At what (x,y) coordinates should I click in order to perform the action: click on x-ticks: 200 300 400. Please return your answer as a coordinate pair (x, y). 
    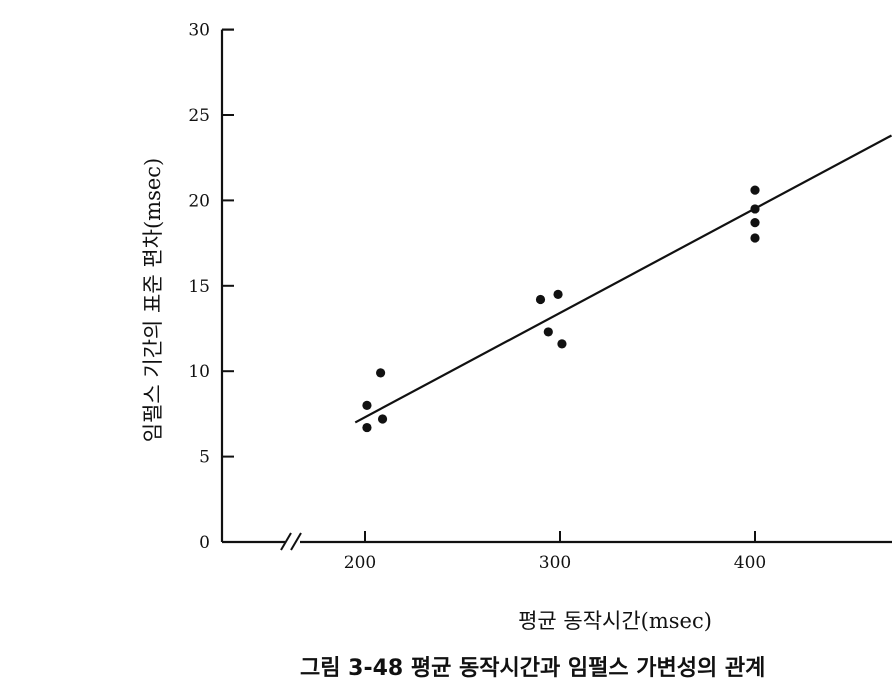
    Looking at the image, I should click on (555, 552).